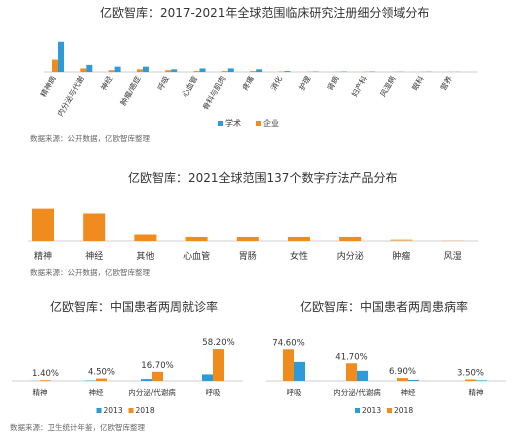  What do you see at coordinates (387, 86) in the screenshot?
I see `chart1-category-label: 风湿病` at bounding box center [387, 86].